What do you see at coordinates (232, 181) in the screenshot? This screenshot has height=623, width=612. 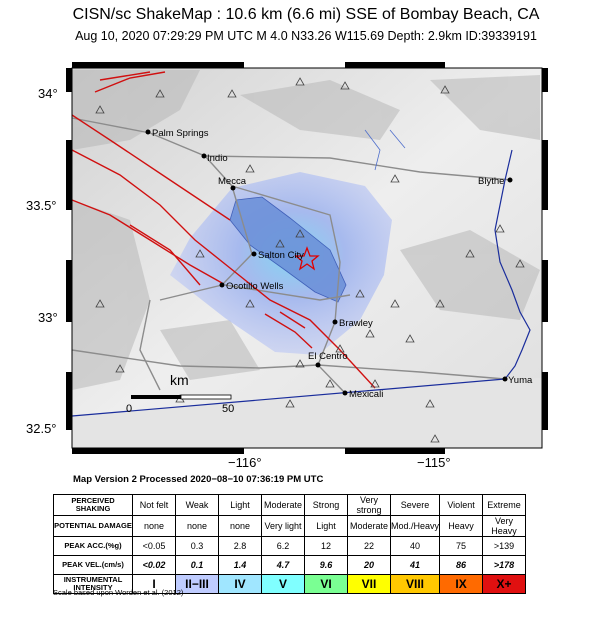 I see `city-mecca: Mecca` at bounding box center [232, 181].